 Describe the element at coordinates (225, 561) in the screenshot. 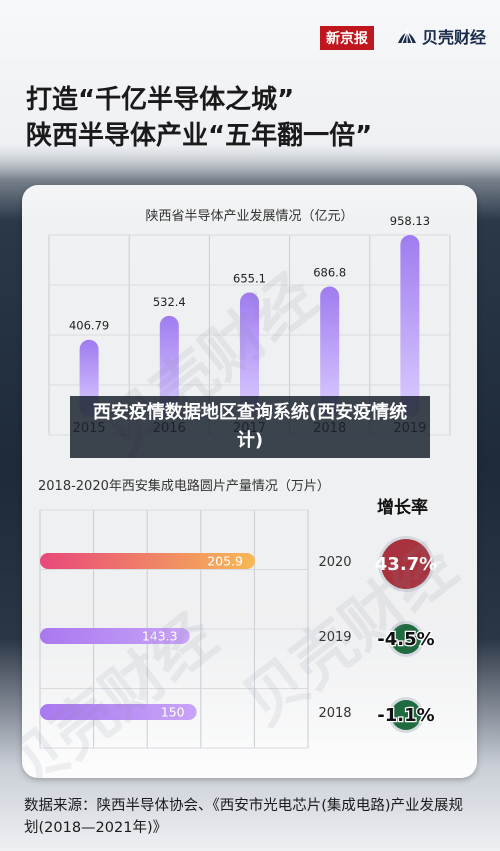

I see `hbar-value-label: 205.9` at that location.